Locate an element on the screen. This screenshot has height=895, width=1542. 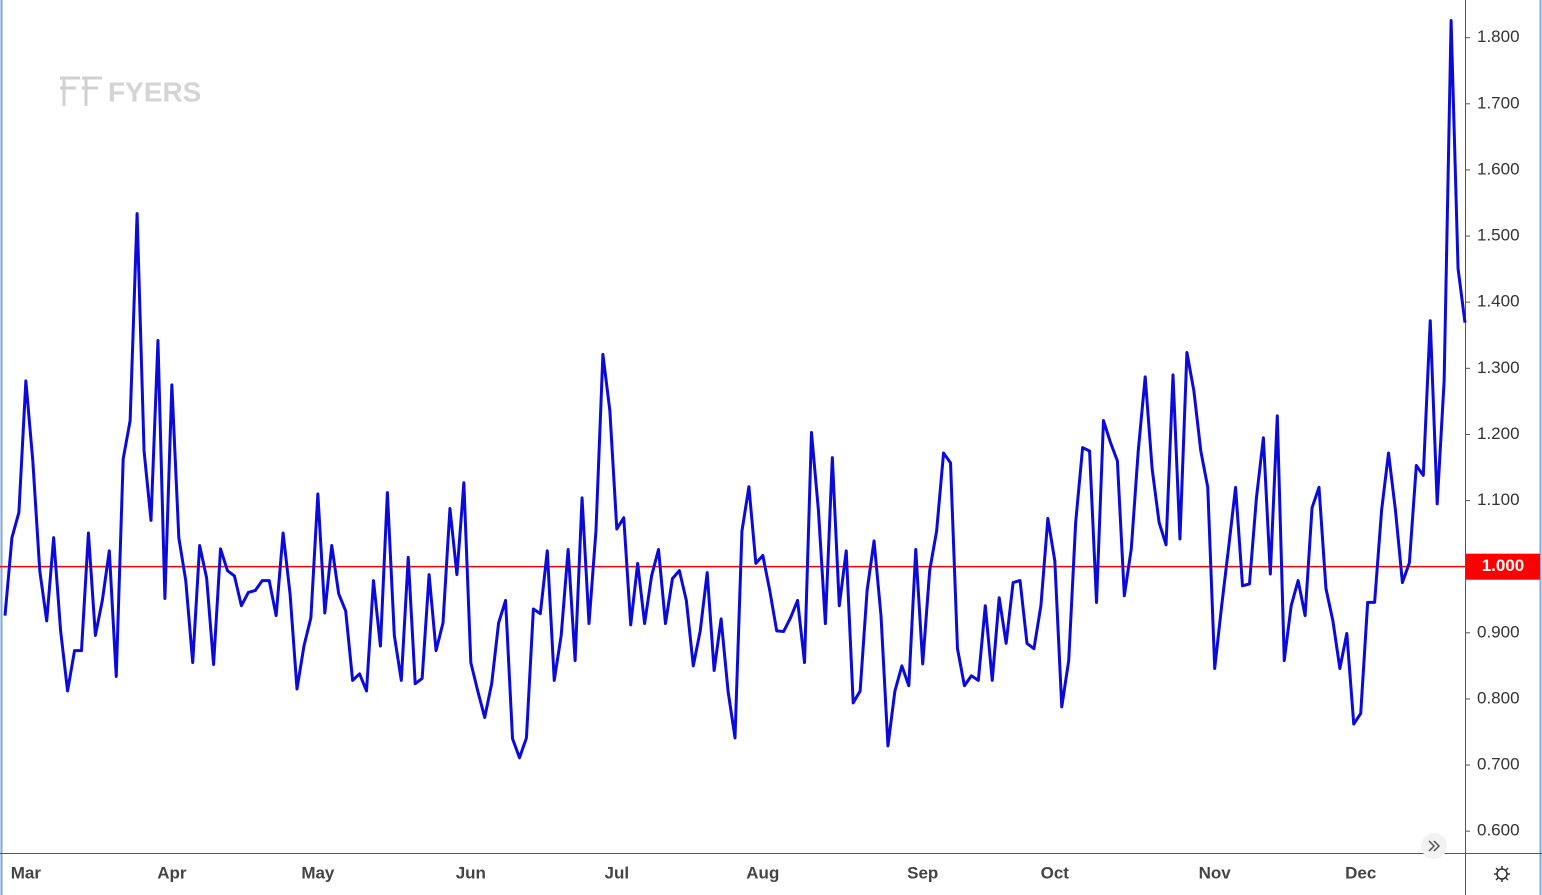
y-tick-label: 1.600 is located at coordinates (1498, 168).